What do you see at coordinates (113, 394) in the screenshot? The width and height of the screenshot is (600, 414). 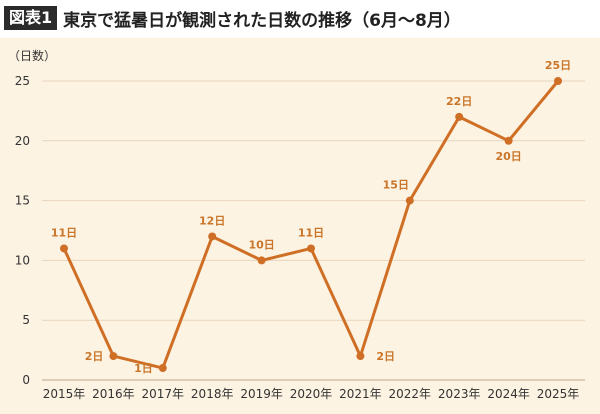 I see `x-tick-label: 2016年` at bounding box center [113, 394].